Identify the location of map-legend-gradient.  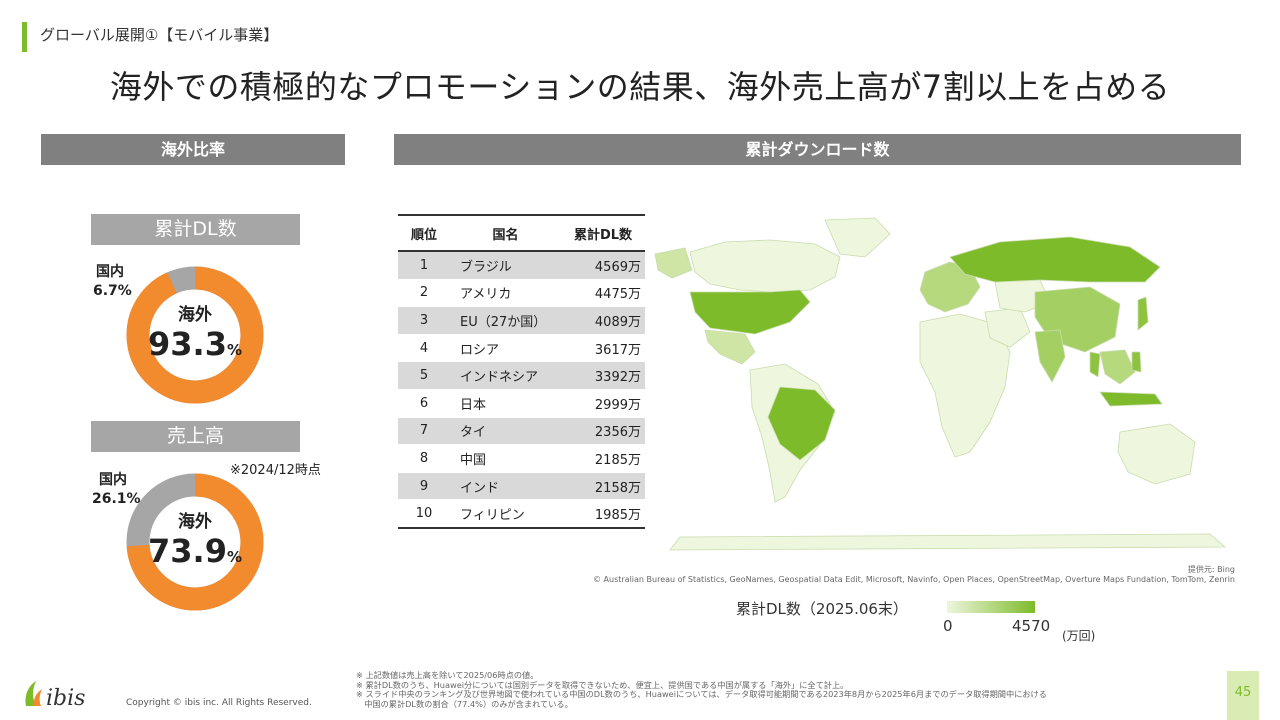
(991, 607).